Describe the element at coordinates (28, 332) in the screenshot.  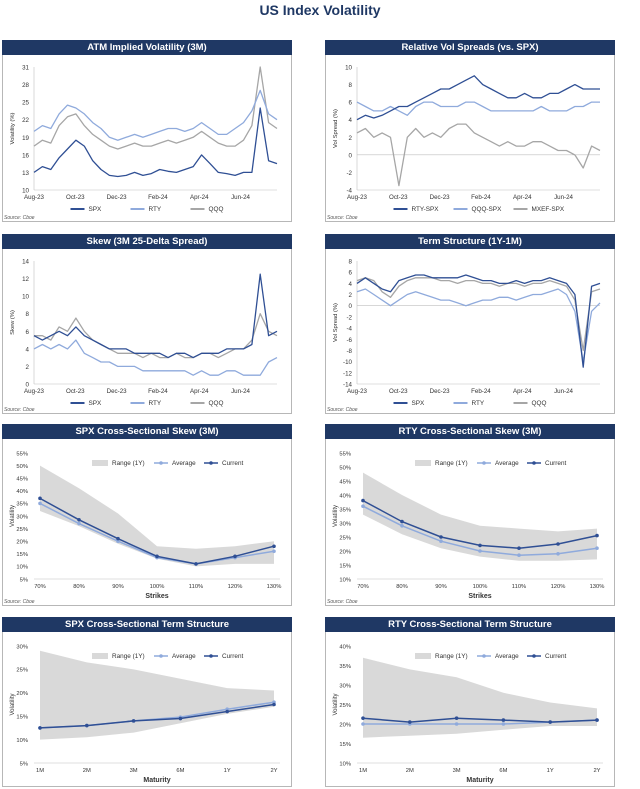
I see `y-tick-label: 6` at that location.